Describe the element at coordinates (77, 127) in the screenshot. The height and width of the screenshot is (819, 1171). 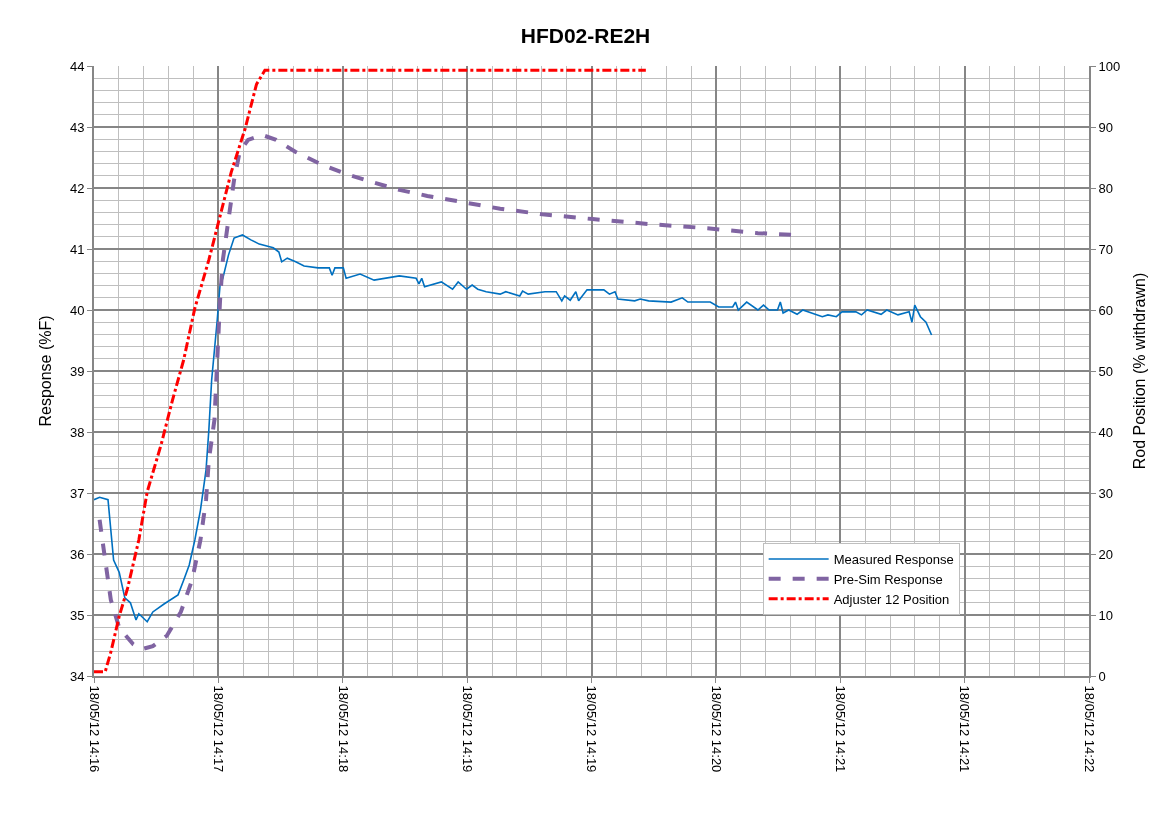
I see `y-tick-label: 43` at that location.